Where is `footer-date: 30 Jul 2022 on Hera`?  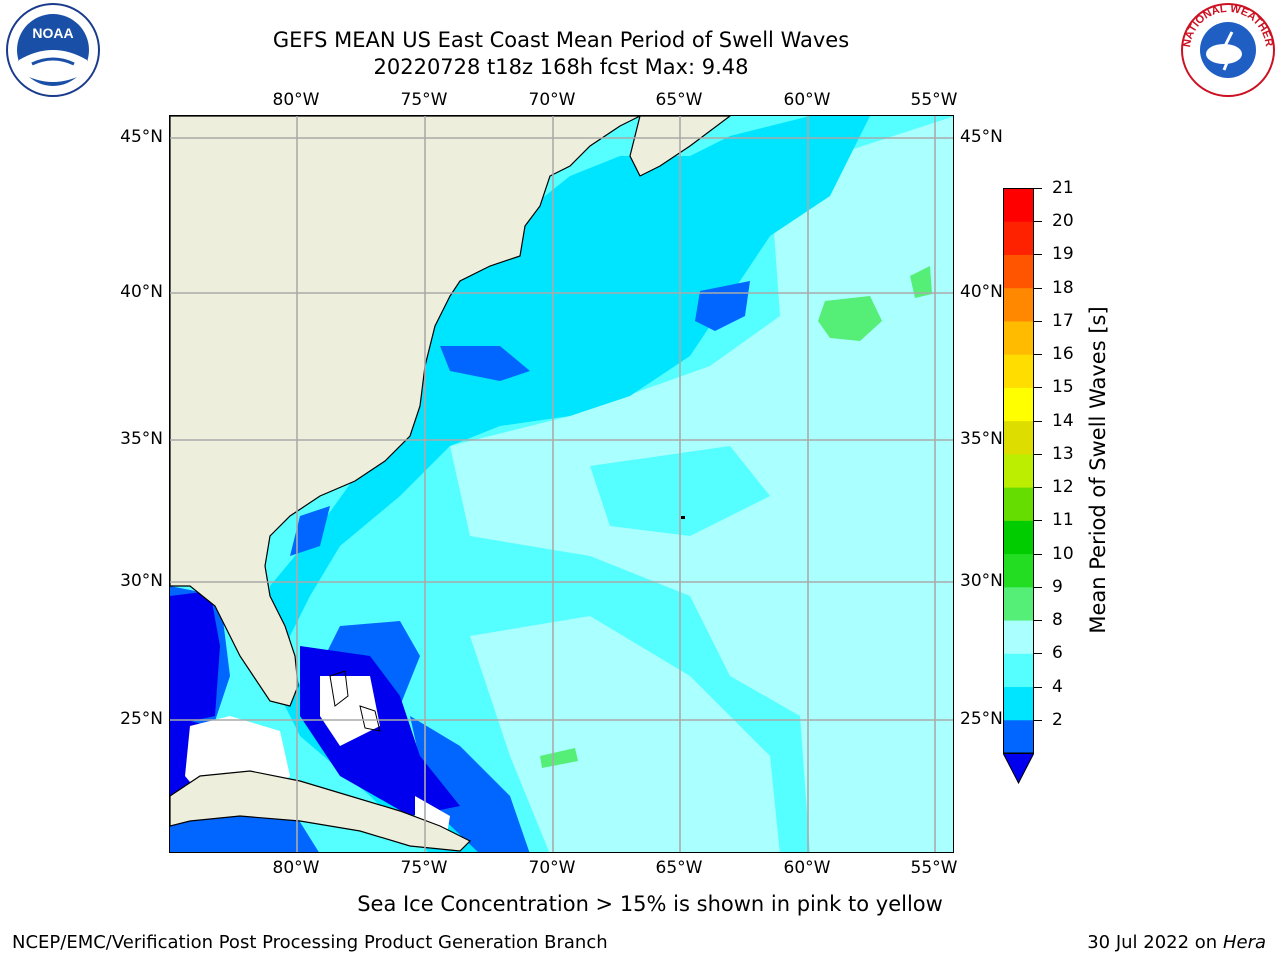
footer-date: 30 Jul 2022 on Hera is located at coordinates (1176, 943).